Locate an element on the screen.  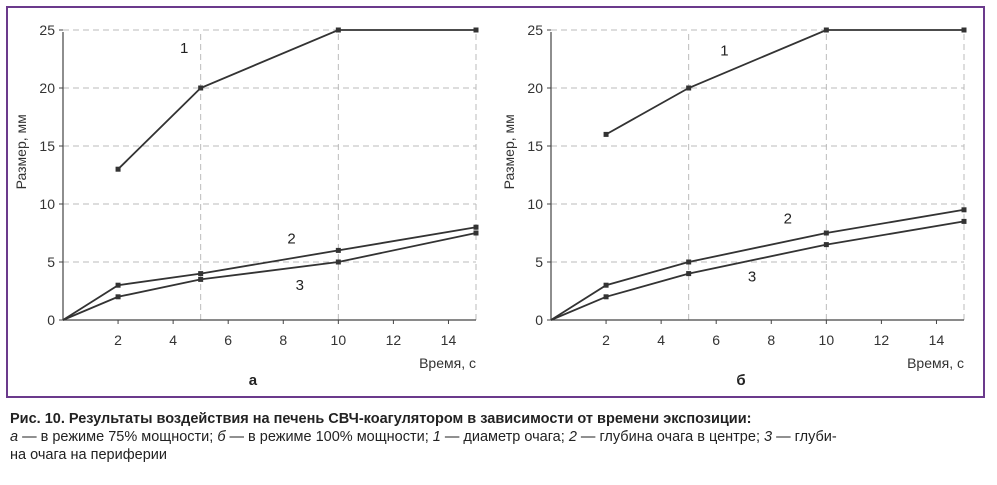
caption-part-1: 1 is located at coordinates (436, 437).